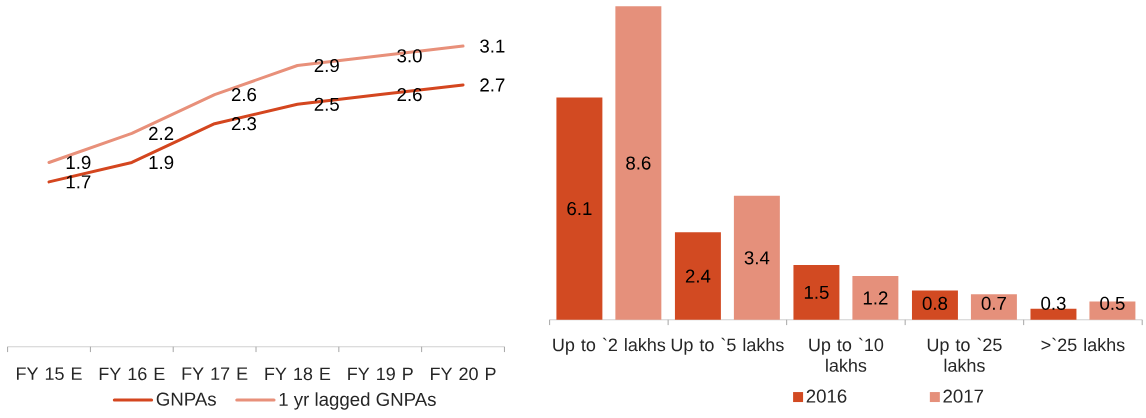 The height and width of the screenshot is (418, 1146). What do you see at coordinates (78, 182) in the screenshot?
I see `data-label: 1.7` at bounding box center [78, 182].